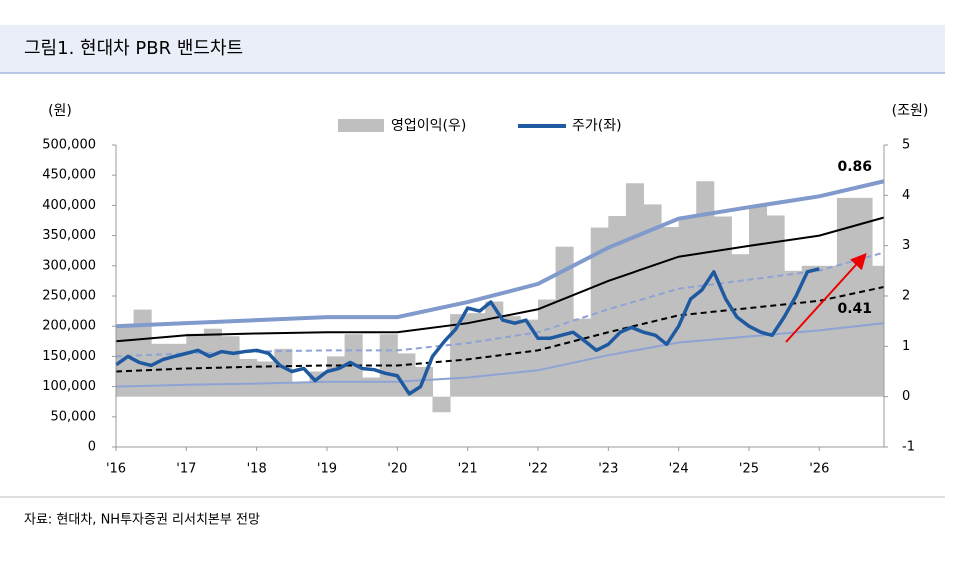 This screenshot has height=574, width=979. What do you see at coordinates (361, 125) in the screenshot?
I see `legend-swatch` at bounding box center [361, 125].